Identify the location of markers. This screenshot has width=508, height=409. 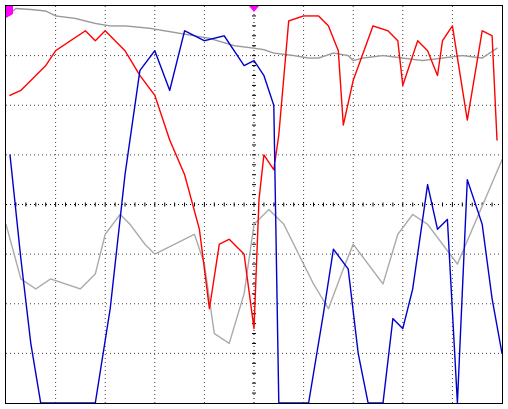
(132, 12).